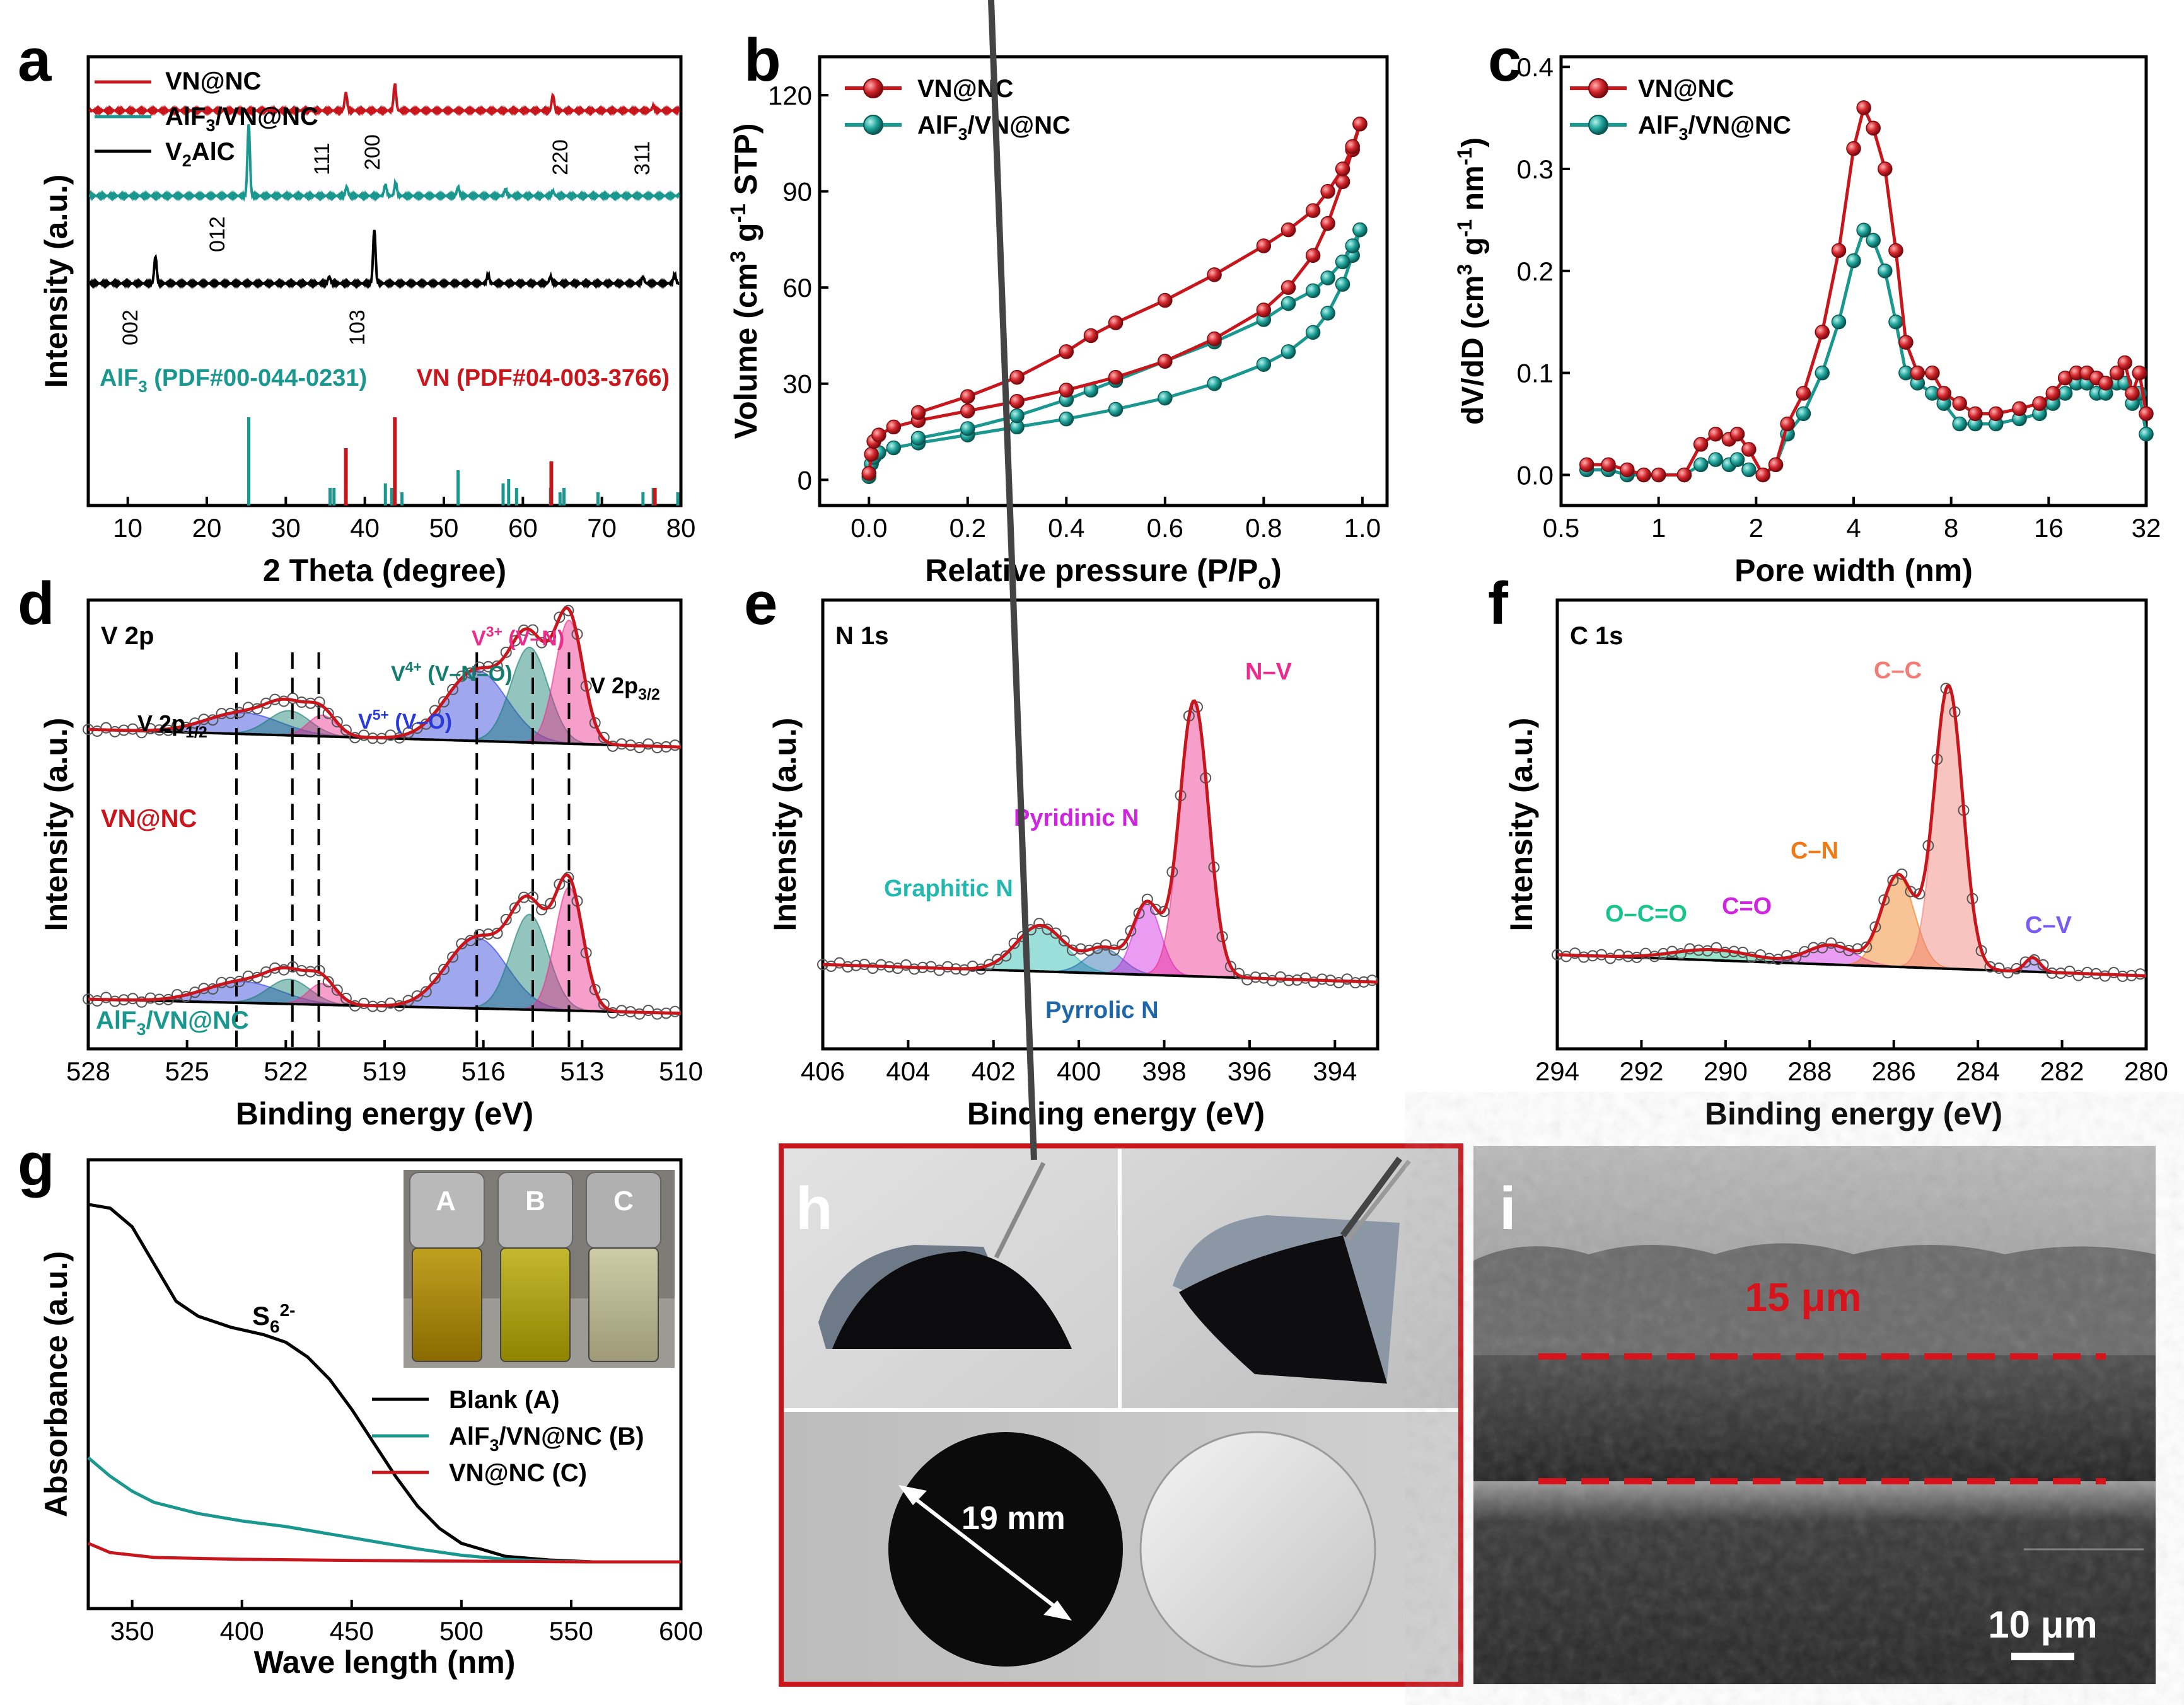 This screenshot has width=2184, height=1705. Describe the element at coordinates (1250, 1071) in the screenshot. I see `panel-e-xtick-label: 396` at that location.